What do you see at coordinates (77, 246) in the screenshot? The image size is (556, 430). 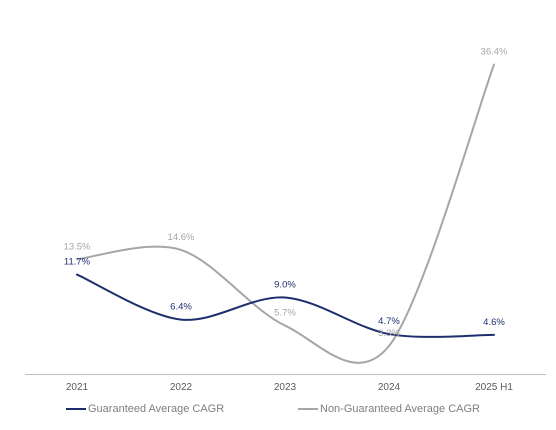 I see `data-label-non-guaranteed: 13.5%` at bounding box center [77, 246].